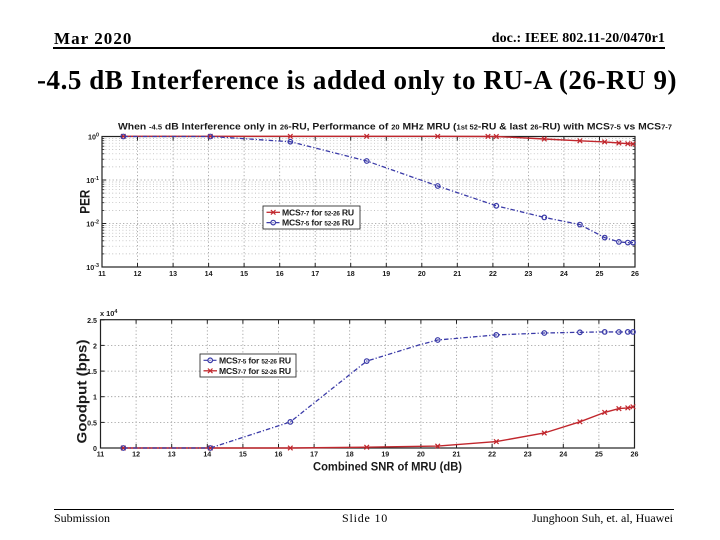 This screenshot has width=720, height=540. I want to click on svg-text: 0.5, so click(92, 423).